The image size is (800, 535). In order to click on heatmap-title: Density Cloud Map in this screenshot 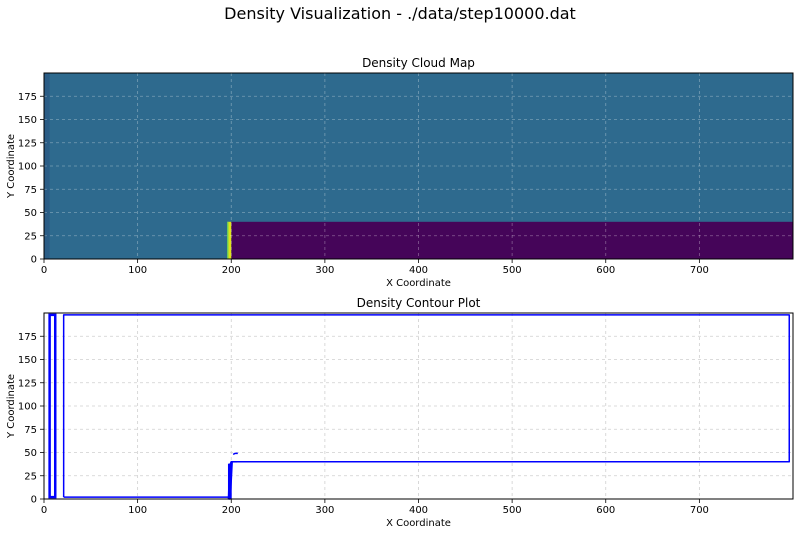, I will do `click(418, 63)`.